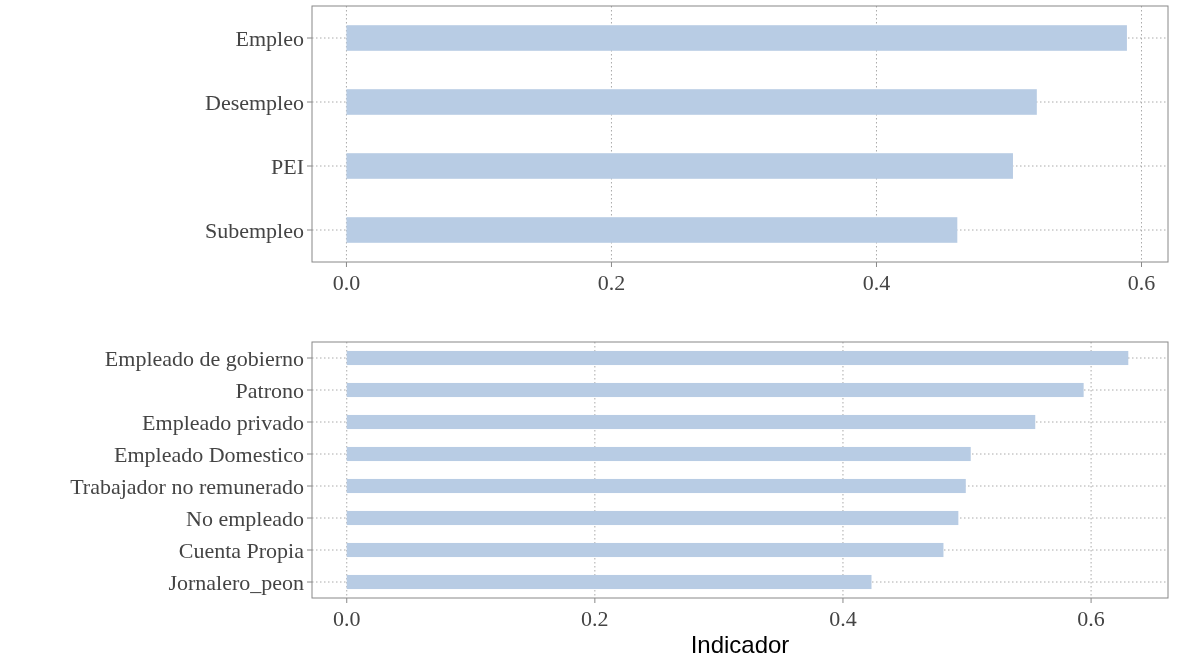  Describe the element at coordinates (254, 102) in the screenshot. I see `y-tick-label: Desempleo` at that location.